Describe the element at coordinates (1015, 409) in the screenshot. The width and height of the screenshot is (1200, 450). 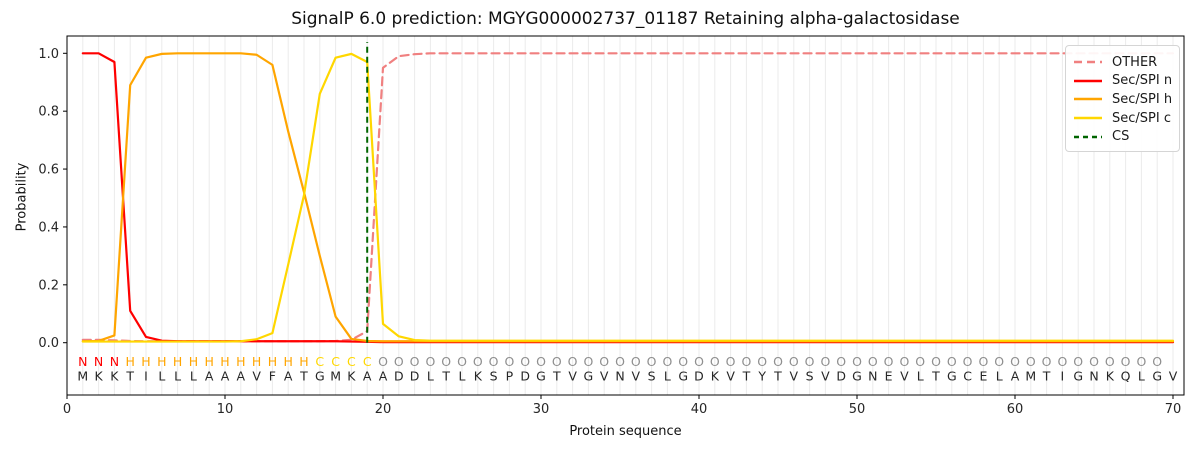
I see `x-tick-label: 60` at that location.